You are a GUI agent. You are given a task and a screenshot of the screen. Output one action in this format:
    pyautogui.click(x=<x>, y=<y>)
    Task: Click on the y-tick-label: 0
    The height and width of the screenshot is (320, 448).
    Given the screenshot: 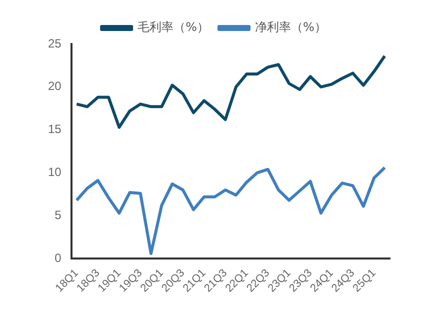 What is the action you would take?
    pyautogui.click(x=58, y=257)
    